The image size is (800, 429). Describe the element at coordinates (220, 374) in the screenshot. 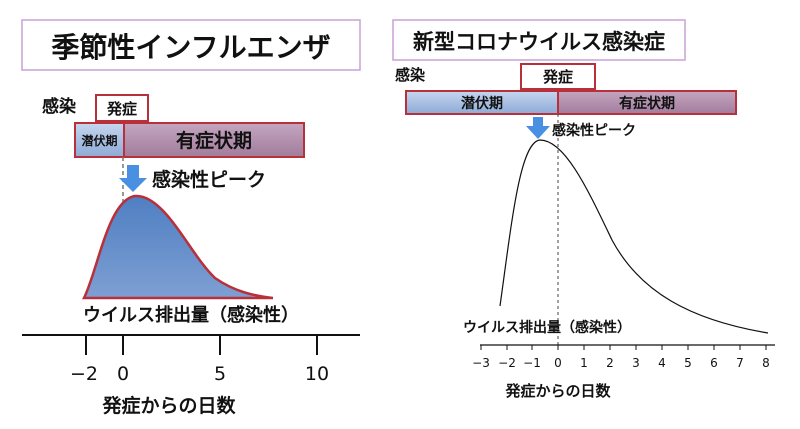

I see `left-tick-label: 5` at that location.